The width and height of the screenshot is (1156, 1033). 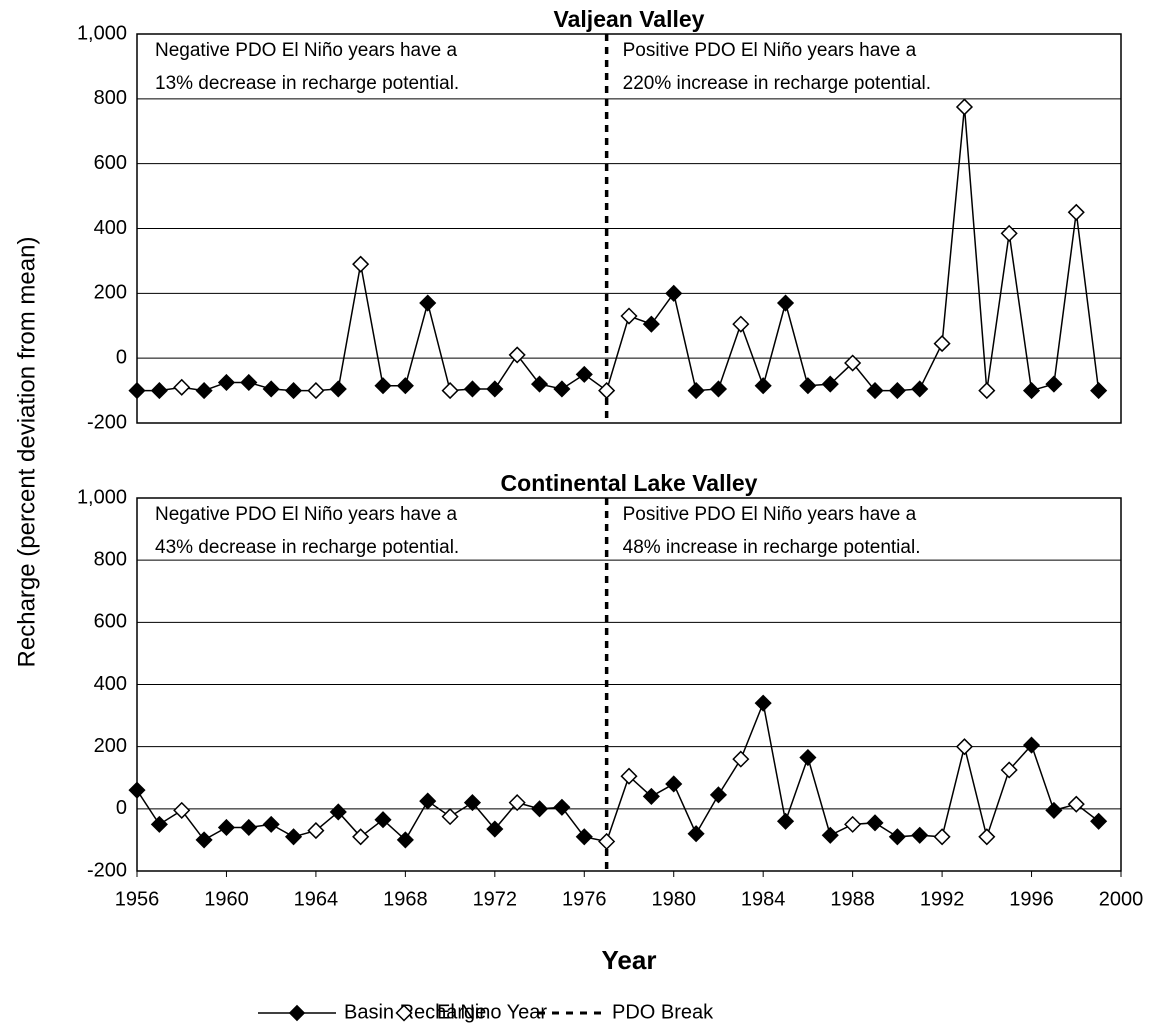 I want to click on y-tick-label: 400, so click(x=110, y=228).